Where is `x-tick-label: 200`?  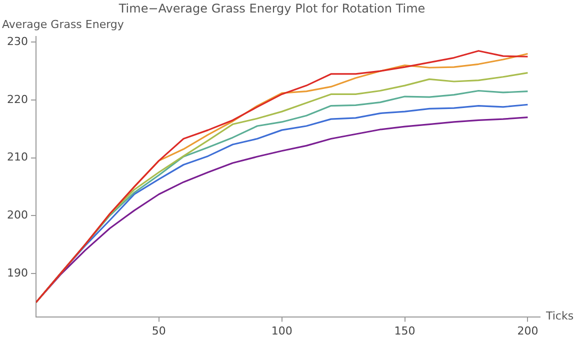
x-tick-label: 200 is located at coordinates (527, 331).